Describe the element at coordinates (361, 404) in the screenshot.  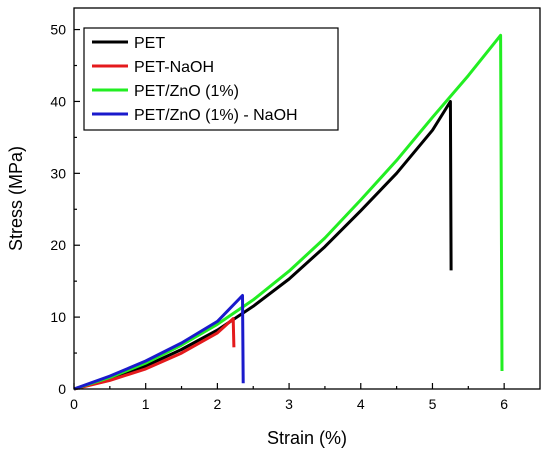
I see `x-tick-label: 4` at that location.